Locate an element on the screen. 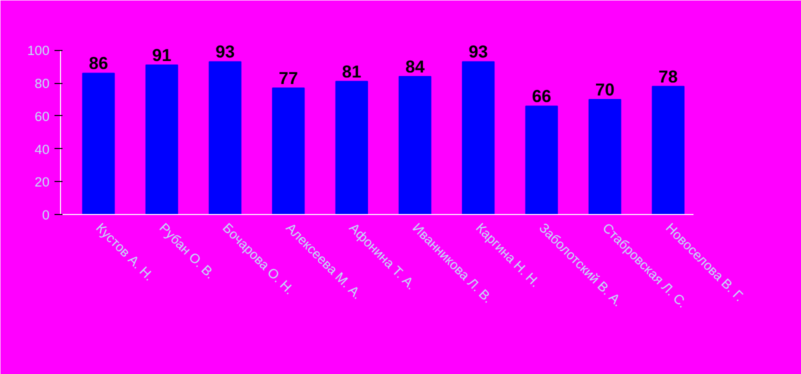 The image size is (801, 374). y-tick-label: 20 is located at coordinates (42, 182).